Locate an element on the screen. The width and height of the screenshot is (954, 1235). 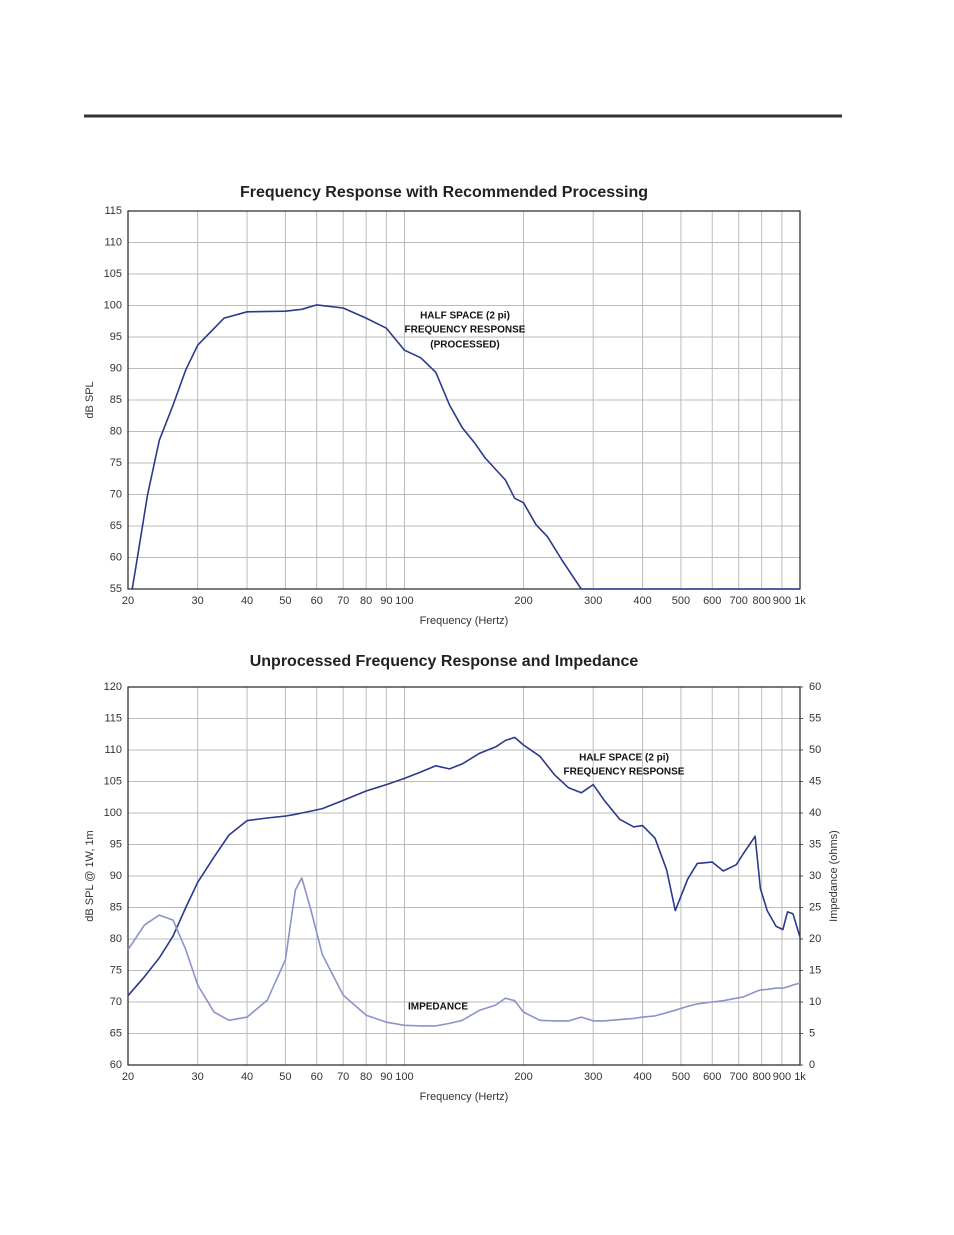
y2-tick-label: 30 is located at coordinates (815, 876).